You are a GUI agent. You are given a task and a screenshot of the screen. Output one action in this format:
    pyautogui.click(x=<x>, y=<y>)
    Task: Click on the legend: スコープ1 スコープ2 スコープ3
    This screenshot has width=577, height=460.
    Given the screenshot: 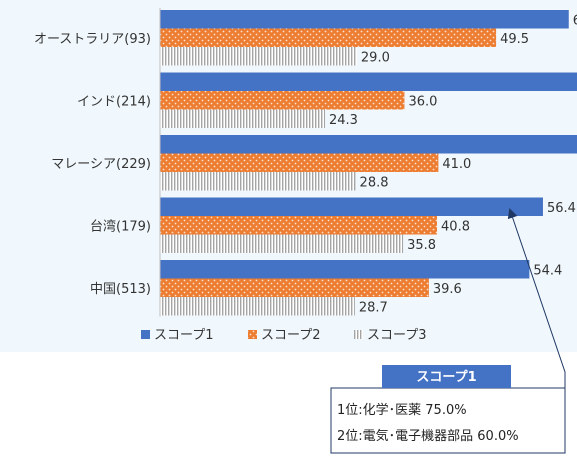 What is the action you would take?
    pyautogui.click(x=284, y=335)
    